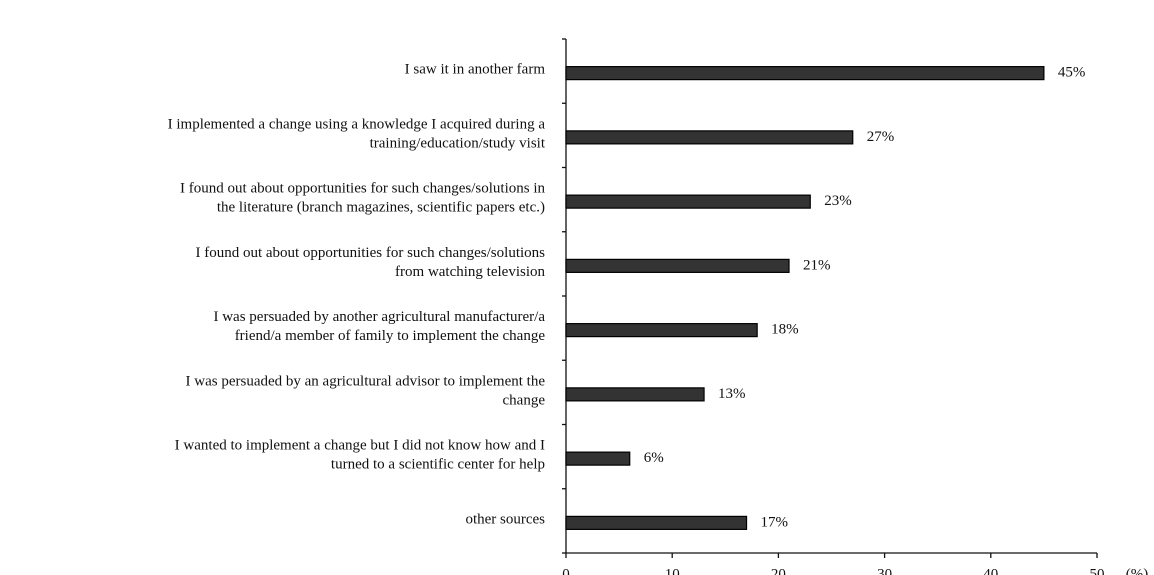 The height and width of the screenshot is (575, 1154). Describe the element at coordinates (732, 394) in the screenshot. I see `value-label: 13%` at that location.